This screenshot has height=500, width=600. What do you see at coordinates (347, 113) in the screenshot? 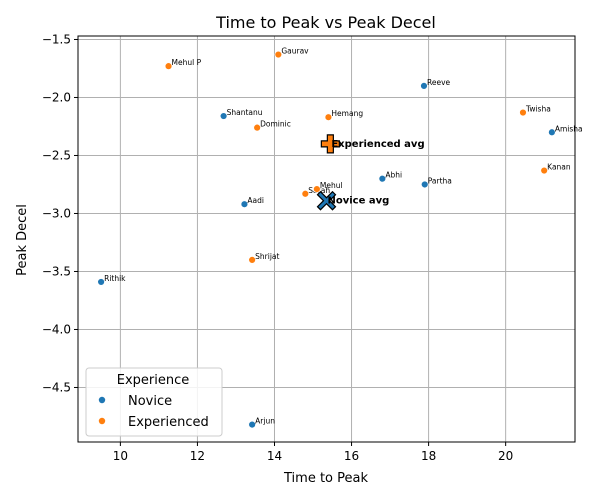
I see `point-label-hemang: Hemang` at bounding box center [347, 113].